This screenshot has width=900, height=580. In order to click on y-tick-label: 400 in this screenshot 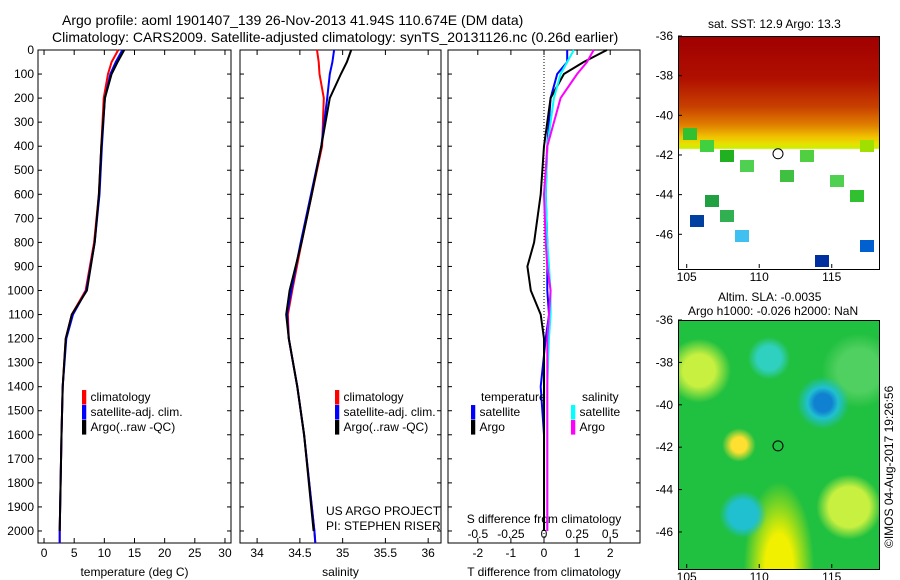, I will do `click(24, 146)`.